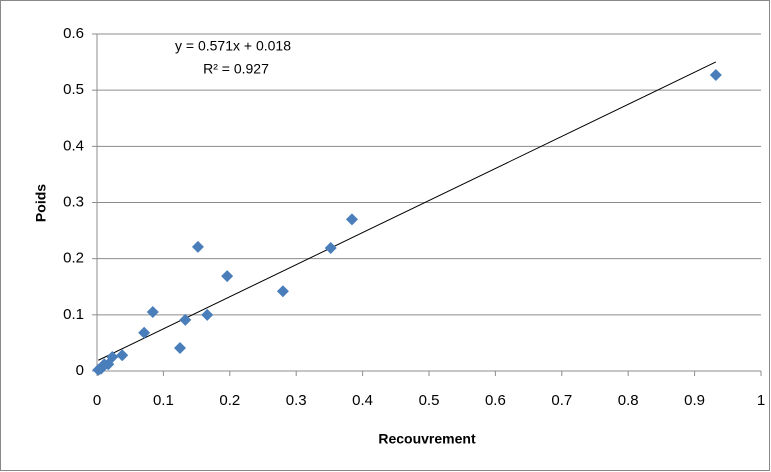 Image resolution: width=771 pixels, height=472 pixels. Describe the element at coordinates (296, 400) in the screenshot. I see `x-tick-label: 0.3` at that location.